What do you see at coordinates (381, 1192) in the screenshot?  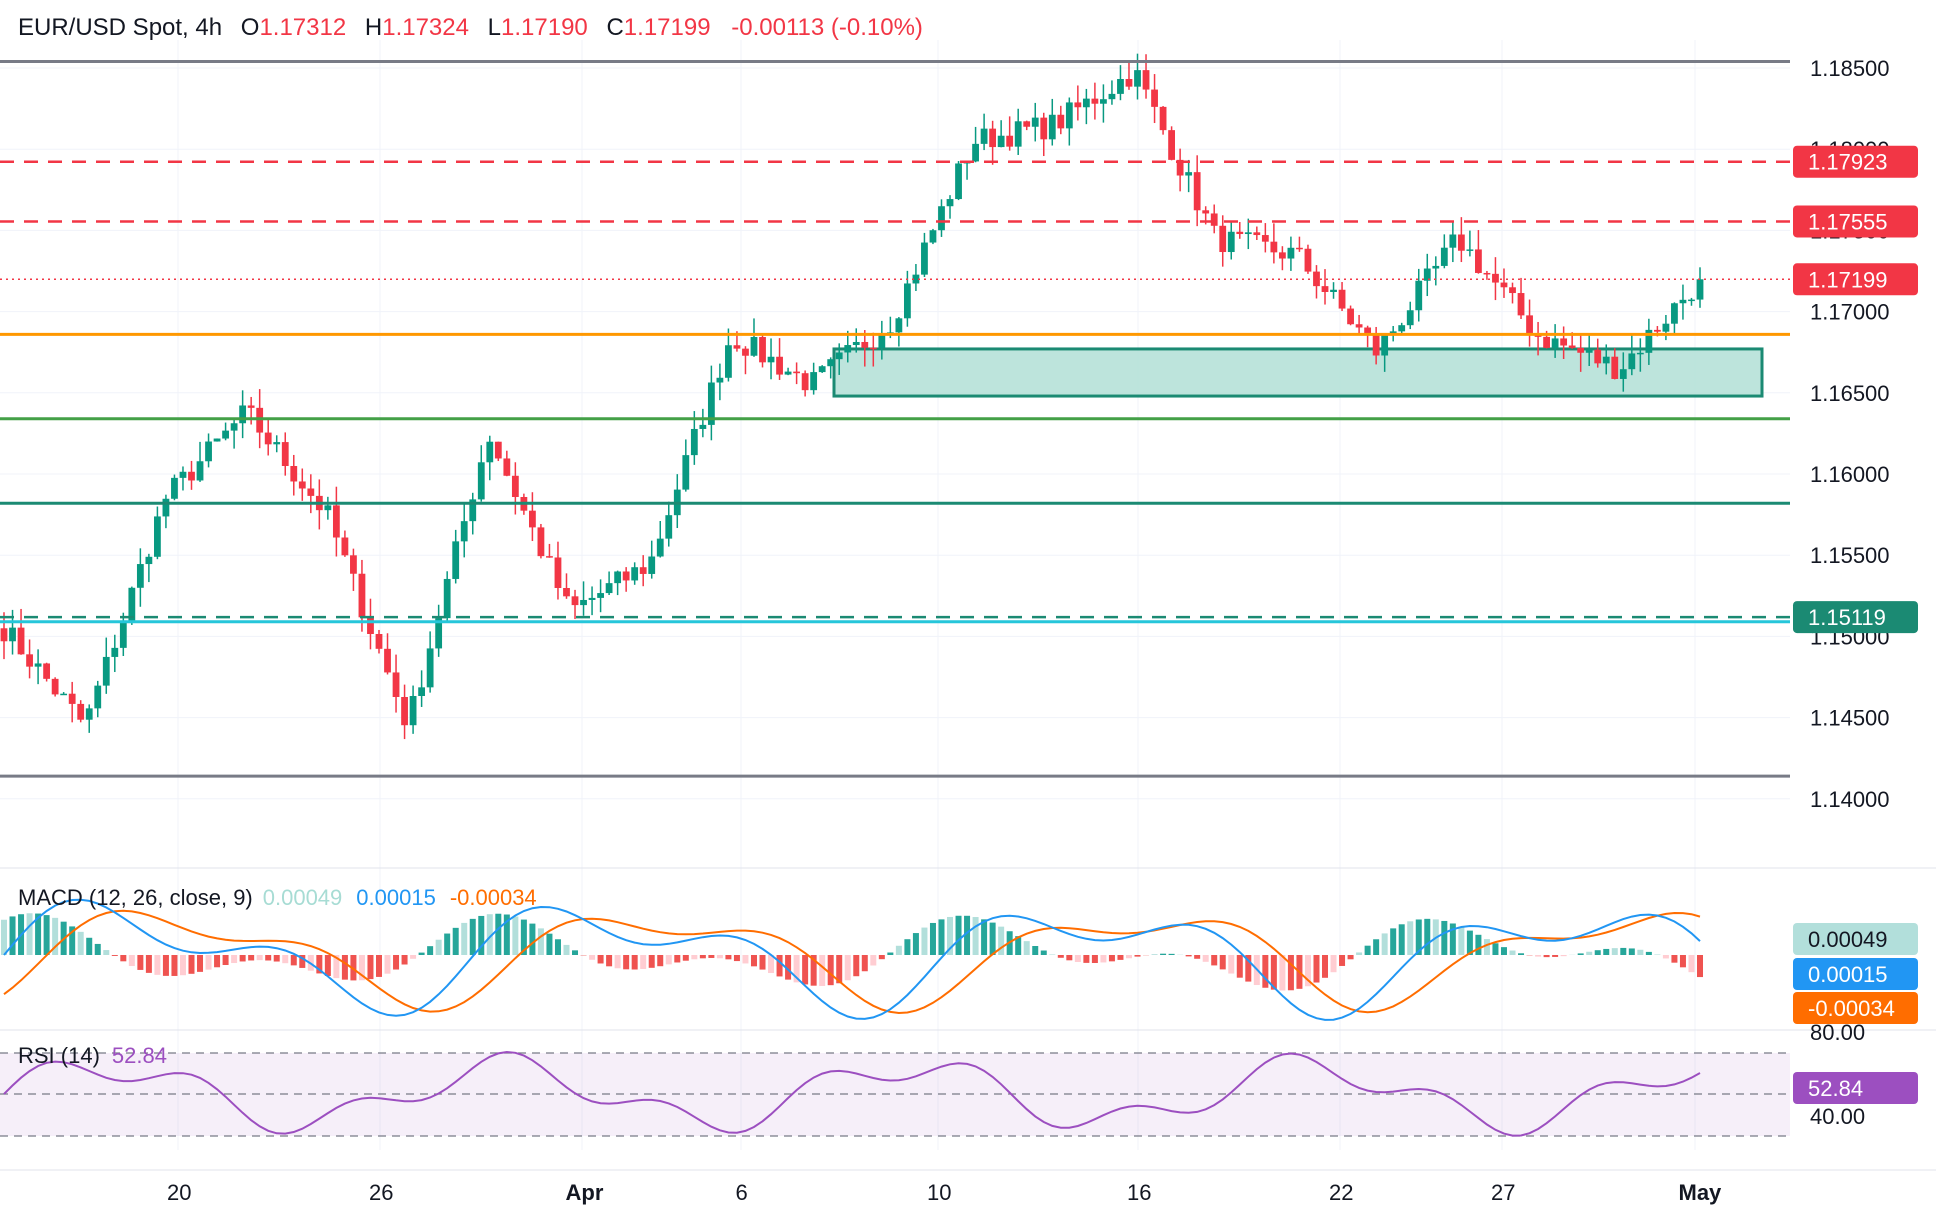 I see `x-tick-label: 26` at bounding box center [381, 1192].